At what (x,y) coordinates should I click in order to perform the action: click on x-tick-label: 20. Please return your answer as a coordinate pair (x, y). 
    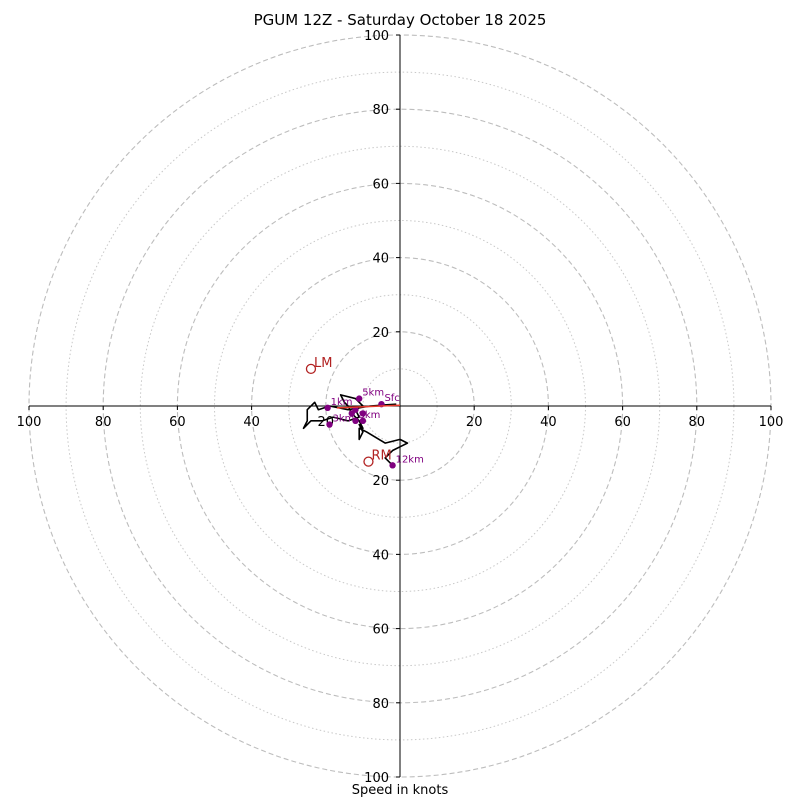
    Looking at the image, I should click on (474, 422).